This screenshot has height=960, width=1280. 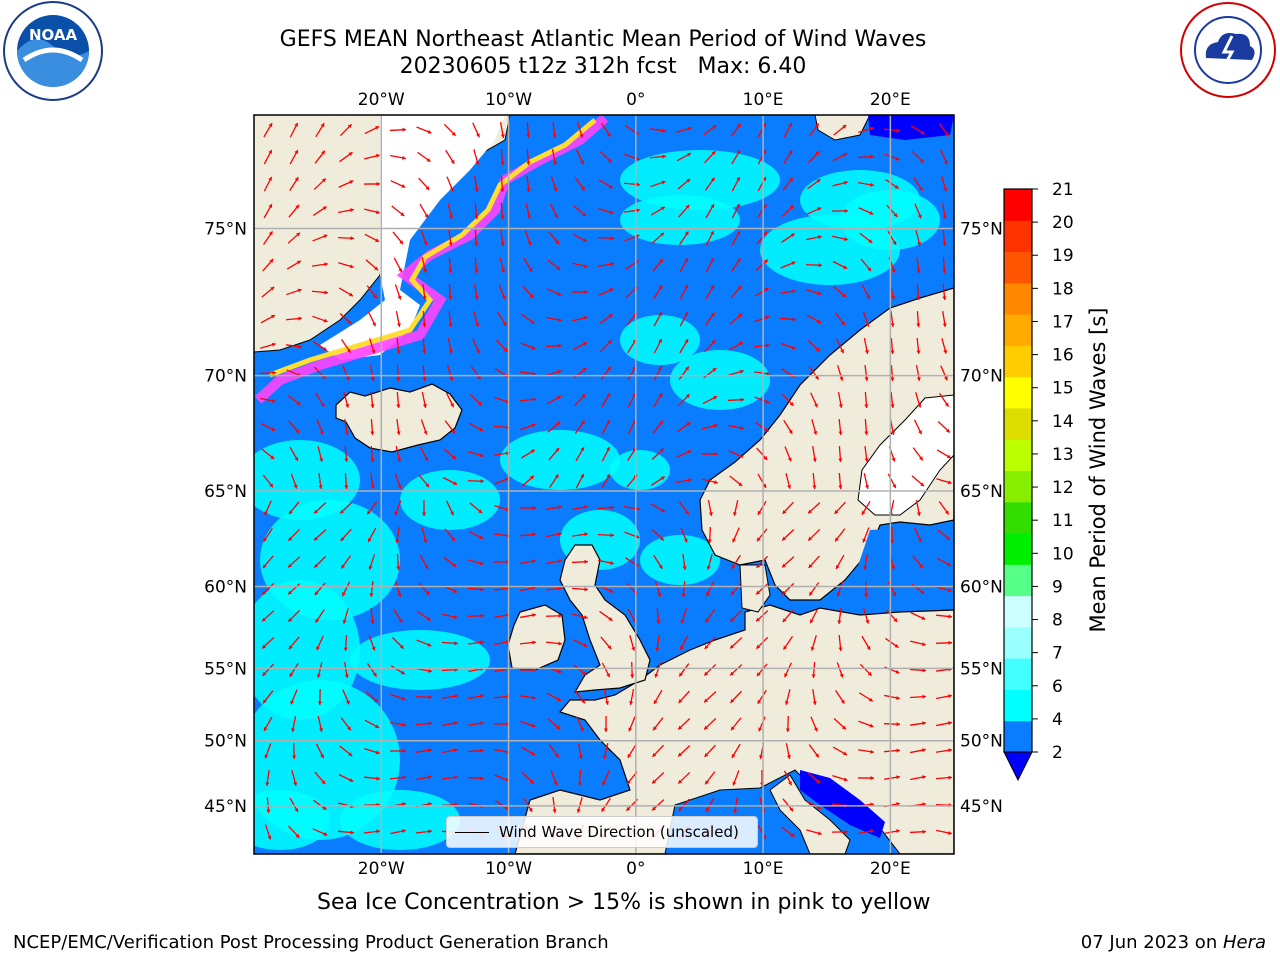 What do you see at coordinates (472, 832) in the screenshot?
I see `legend-line-sample` at bounding box center [472, 832].